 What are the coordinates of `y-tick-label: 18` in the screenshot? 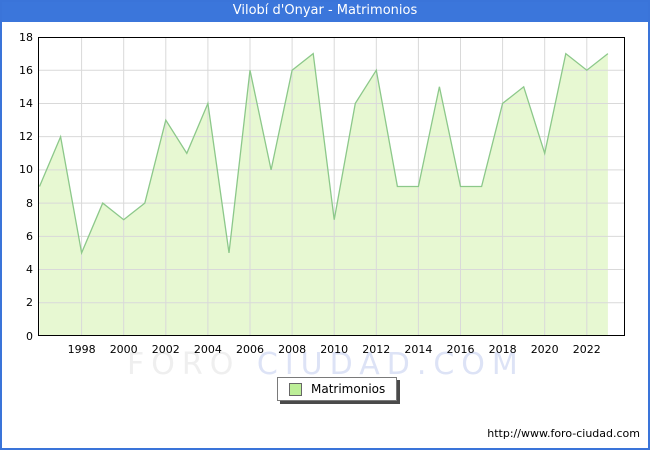 It's located at (26, 37).